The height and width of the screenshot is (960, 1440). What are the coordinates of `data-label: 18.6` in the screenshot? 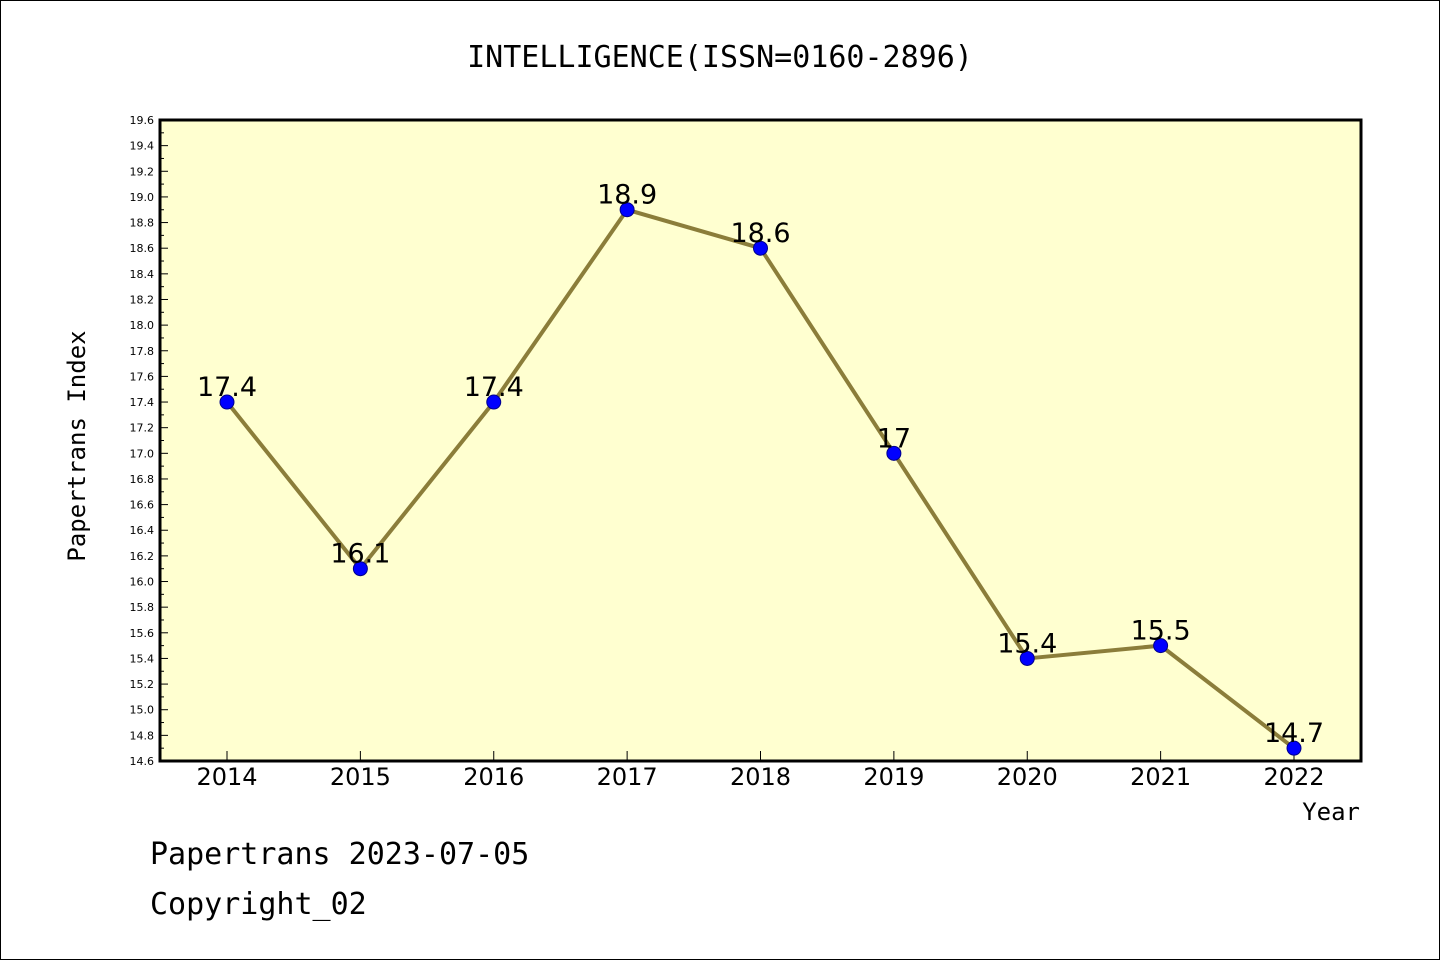 It's located at (760, 233).